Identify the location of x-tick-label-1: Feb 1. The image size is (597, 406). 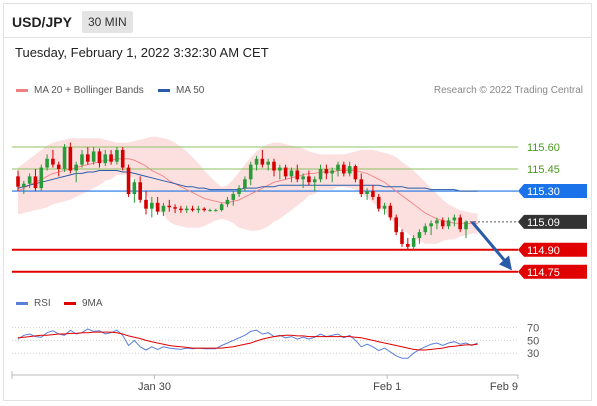
(387, 387).